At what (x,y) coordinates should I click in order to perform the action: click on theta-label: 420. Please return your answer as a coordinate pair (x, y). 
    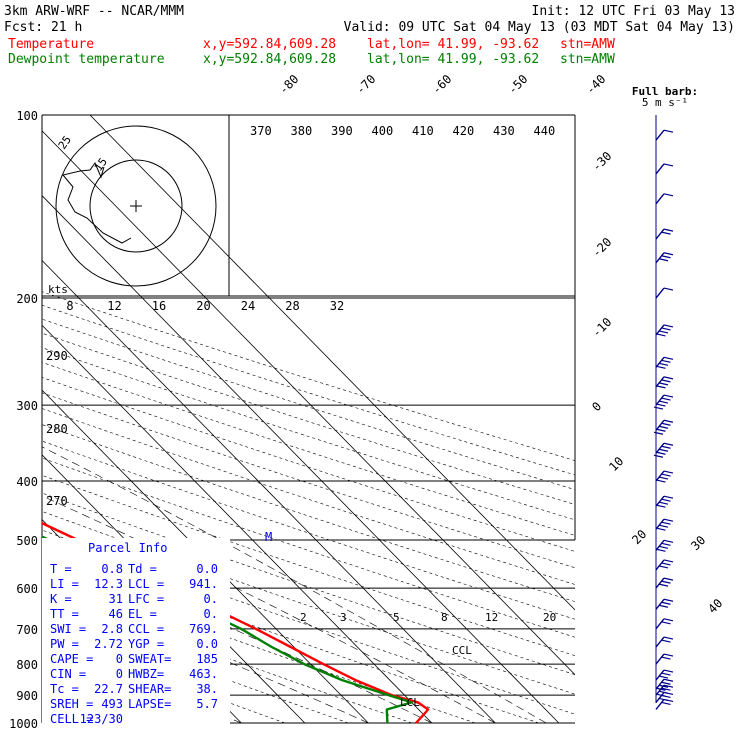
    Looking at the image, I should click on (464, 131).